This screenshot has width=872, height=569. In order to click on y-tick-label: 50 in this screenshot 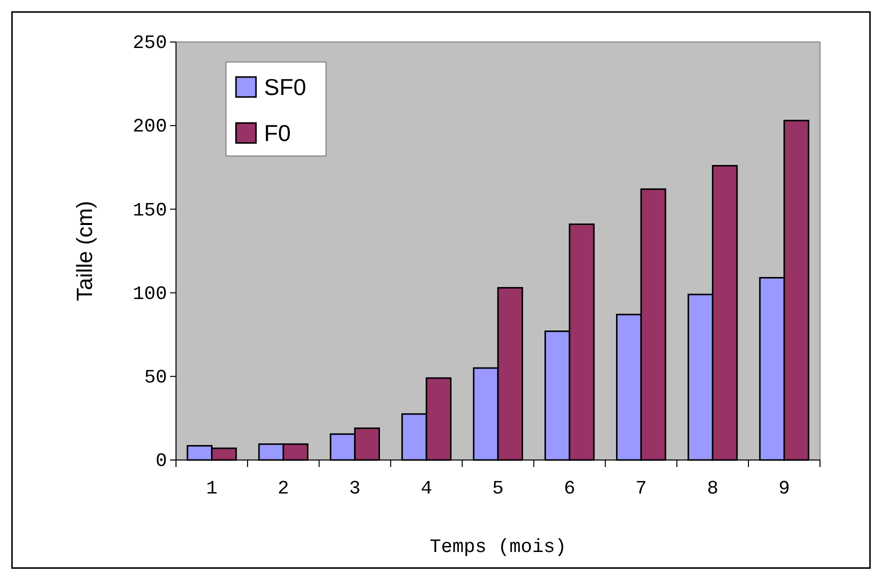, I will do `click(155, 377)`.